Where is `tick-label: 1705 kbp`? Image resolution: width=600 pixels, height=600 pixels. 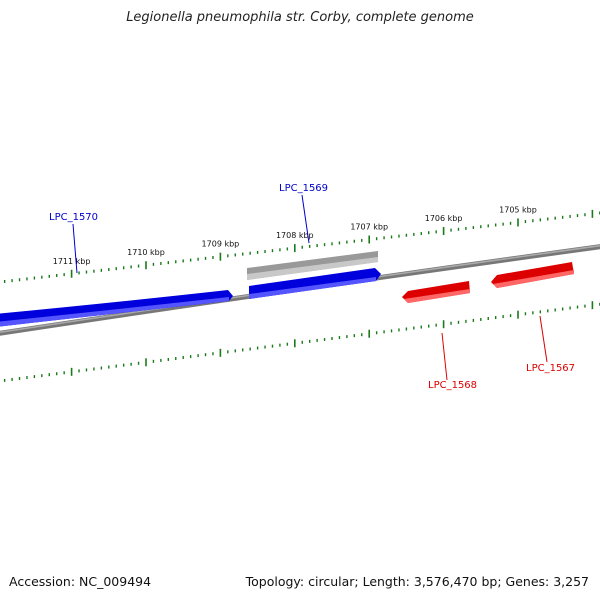
tick-label: 1705 kbp is located at coordinates (518, 209).